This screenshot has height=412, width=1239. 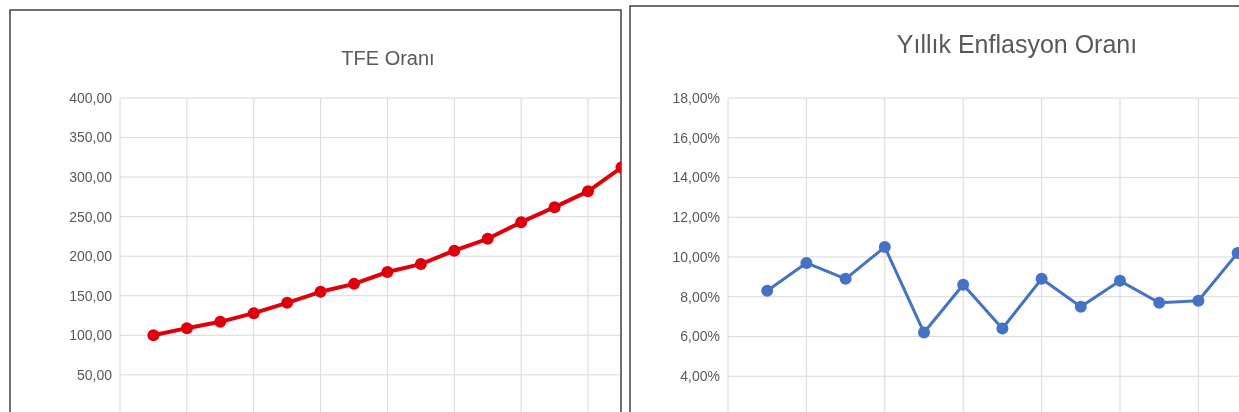 I want to click on y-tick-label: 50,00, so click(x=94, y=374).